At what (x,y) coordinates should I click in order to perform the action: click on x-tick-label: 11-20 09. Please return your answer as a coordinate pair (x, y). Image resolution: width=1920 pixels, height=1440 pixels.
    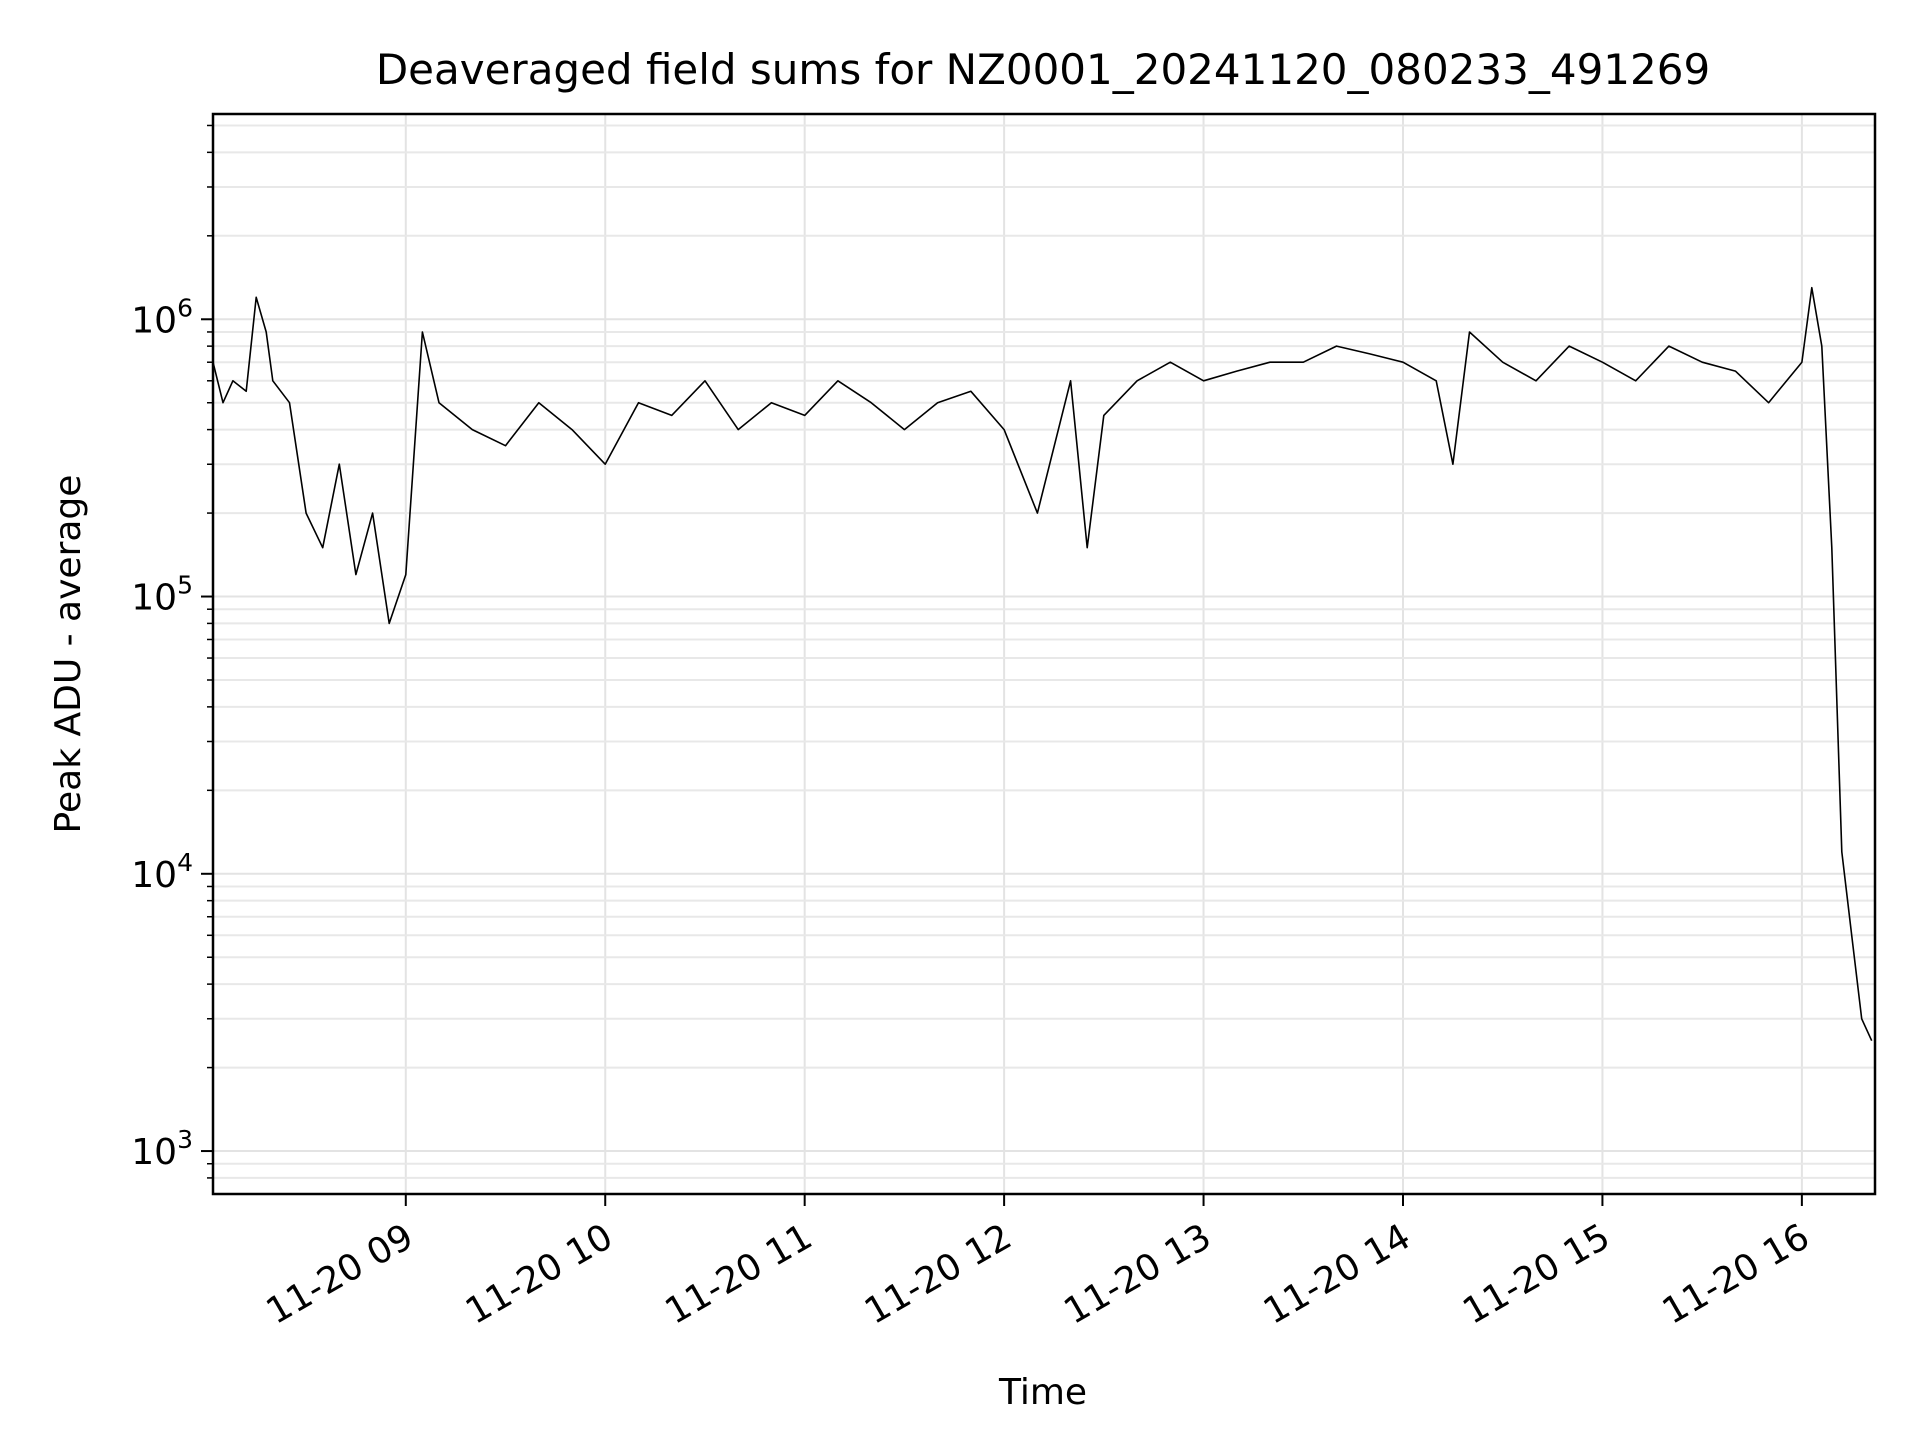
    Looking at the image, I should click on (340, 1274).